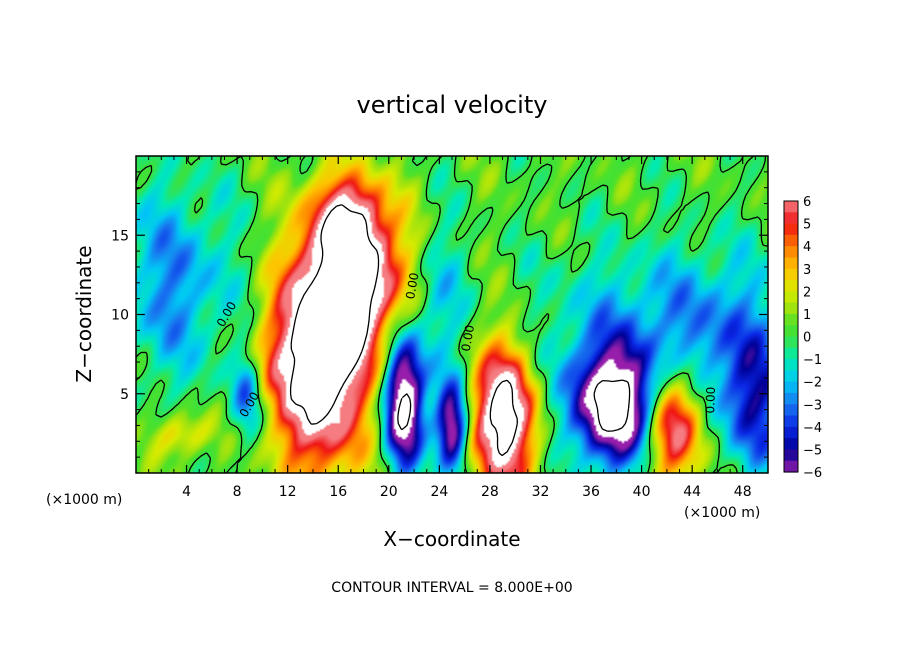 Image resolution: width=904 pixels, height=654 pixels. I want to click on x-unit-label-left: (×1000 m), so click(84, 500).